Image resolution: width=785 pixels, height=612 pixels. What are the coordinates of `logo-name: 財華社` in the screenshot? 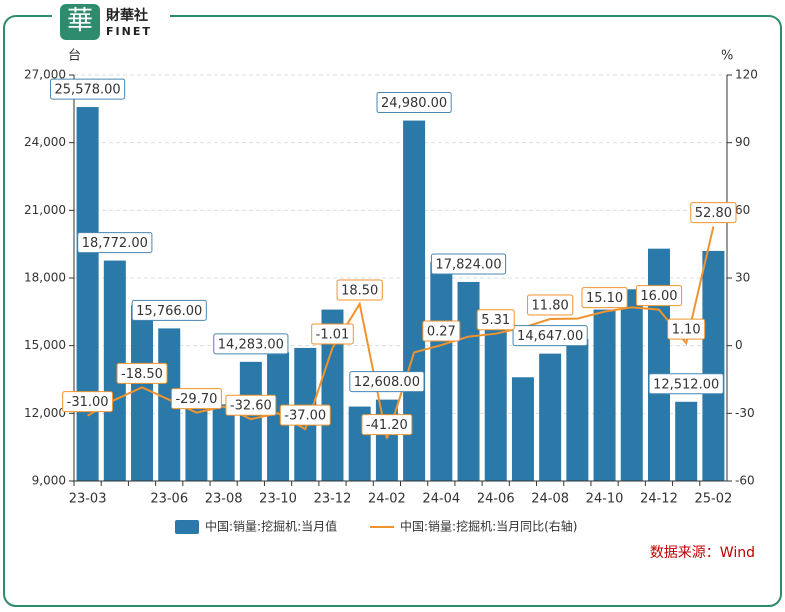 It's located at (126, 15).